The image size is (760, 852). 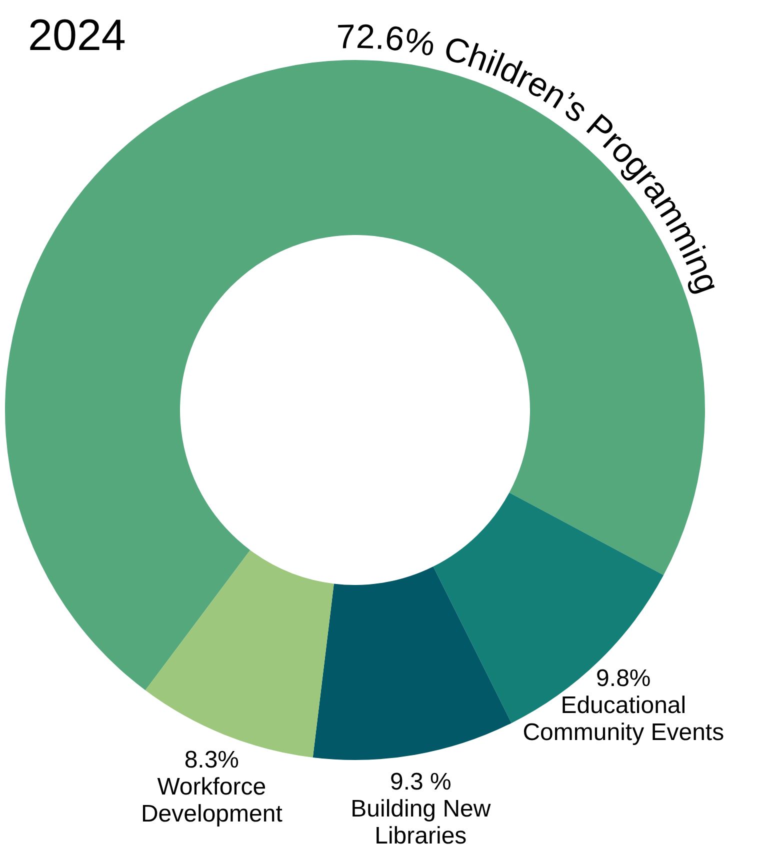 What do you see at coordinates (623, 719) in the screenshot?
I see `slice-label: Educational Community Events` at bounding box center [623, 719].